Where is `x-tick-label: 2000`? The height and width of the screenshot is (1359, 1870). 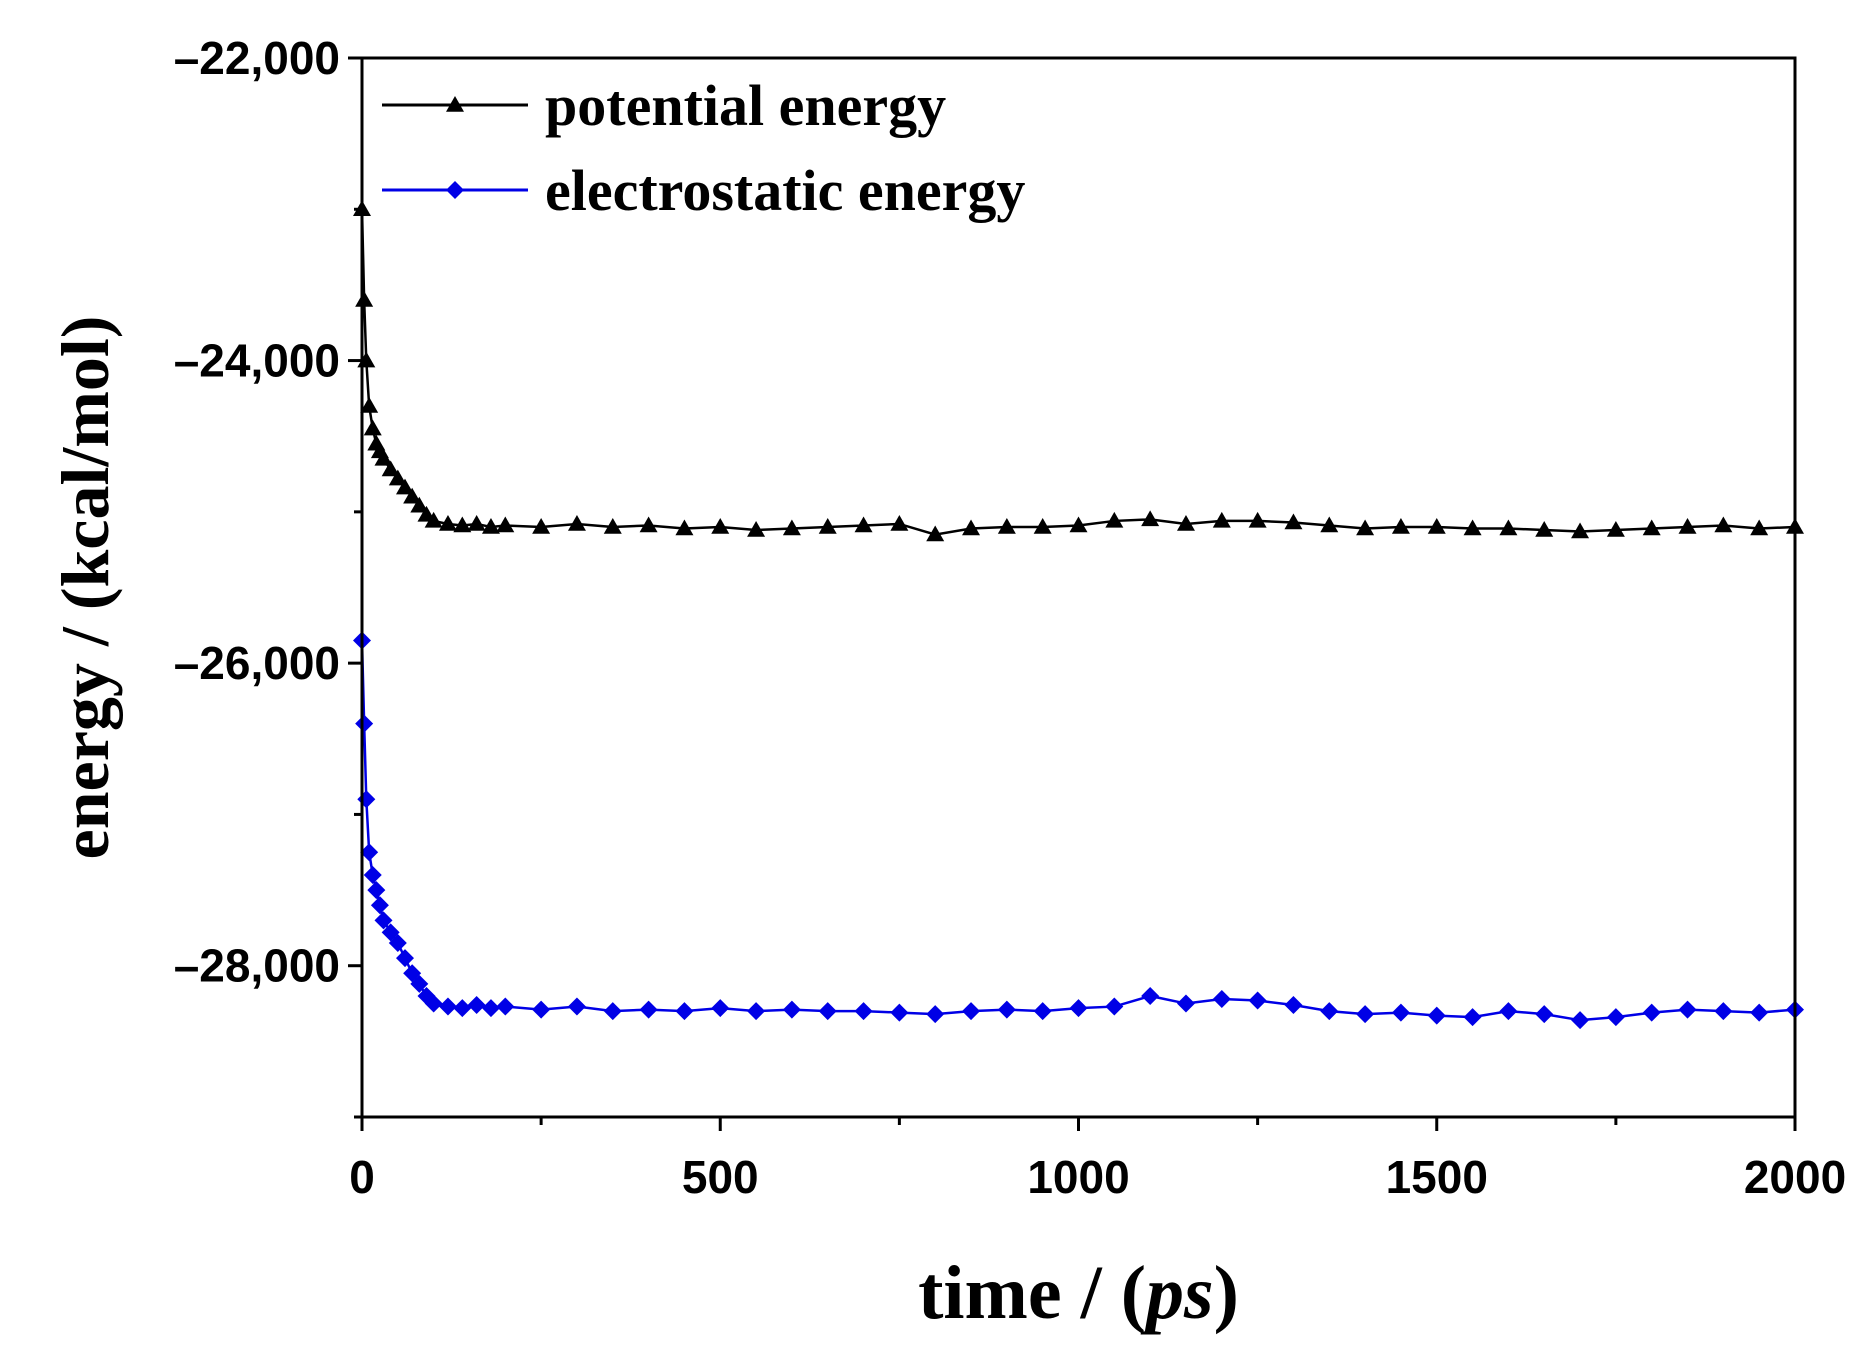 x-tick-label: 2000 is located at coordinates (1795, 1177).